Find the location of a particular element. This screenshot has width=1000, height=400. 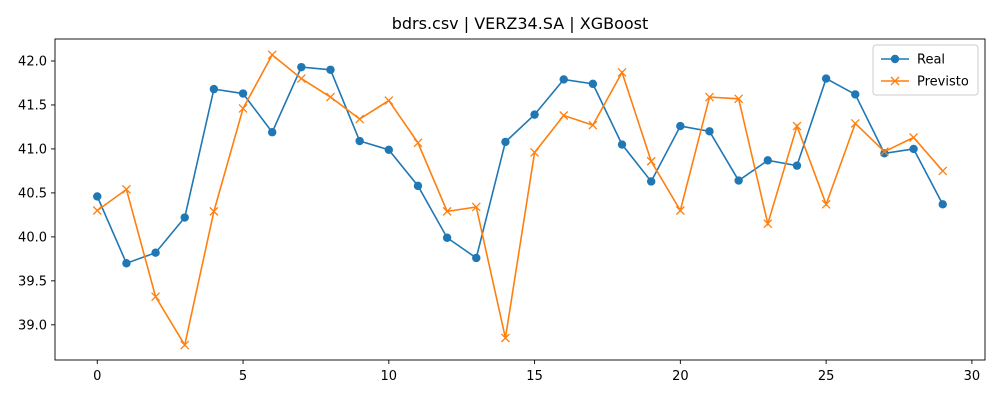

y-tick-label: 42.0 is located at coordinates (32, 61).